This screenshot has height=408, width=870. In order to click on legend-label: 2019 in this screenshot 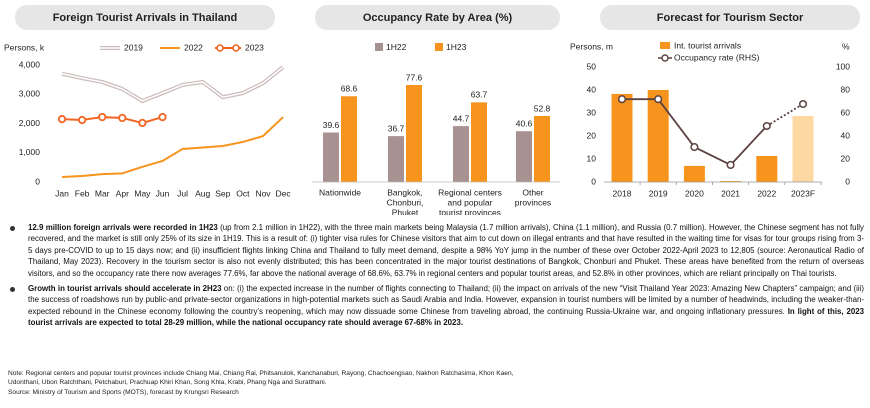, I will do `click(133, 47)`.